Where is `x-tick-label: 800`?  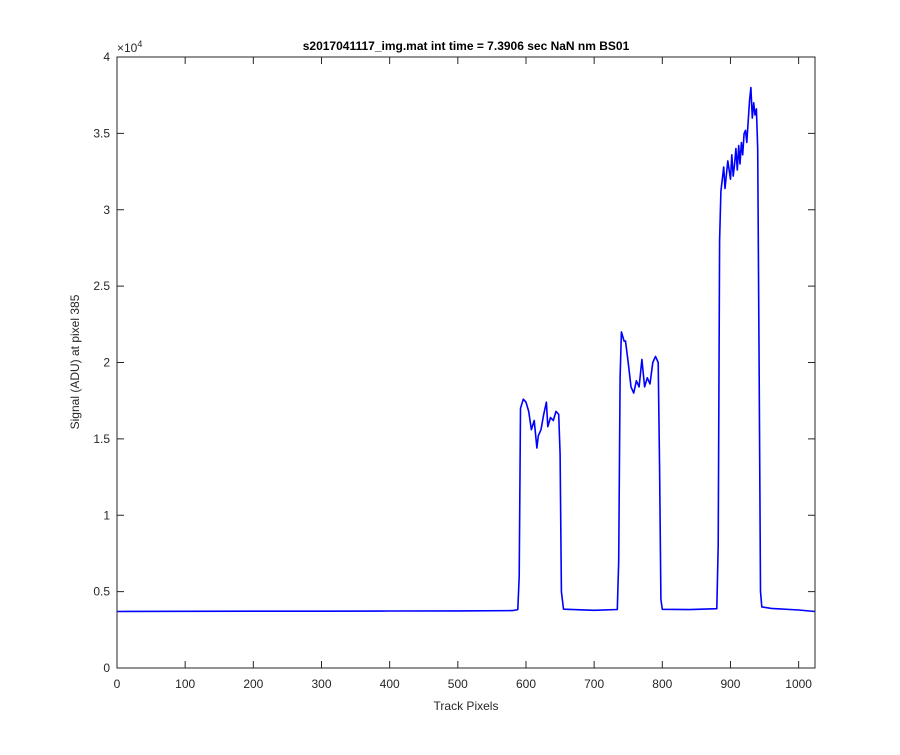
x-tick-label: 800 is located at coordinates (662, 684).